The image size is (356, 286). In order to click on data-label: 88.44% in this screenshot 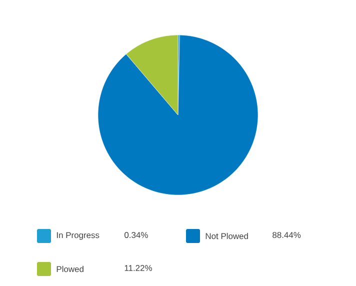, I will do `click(286, 235)`.